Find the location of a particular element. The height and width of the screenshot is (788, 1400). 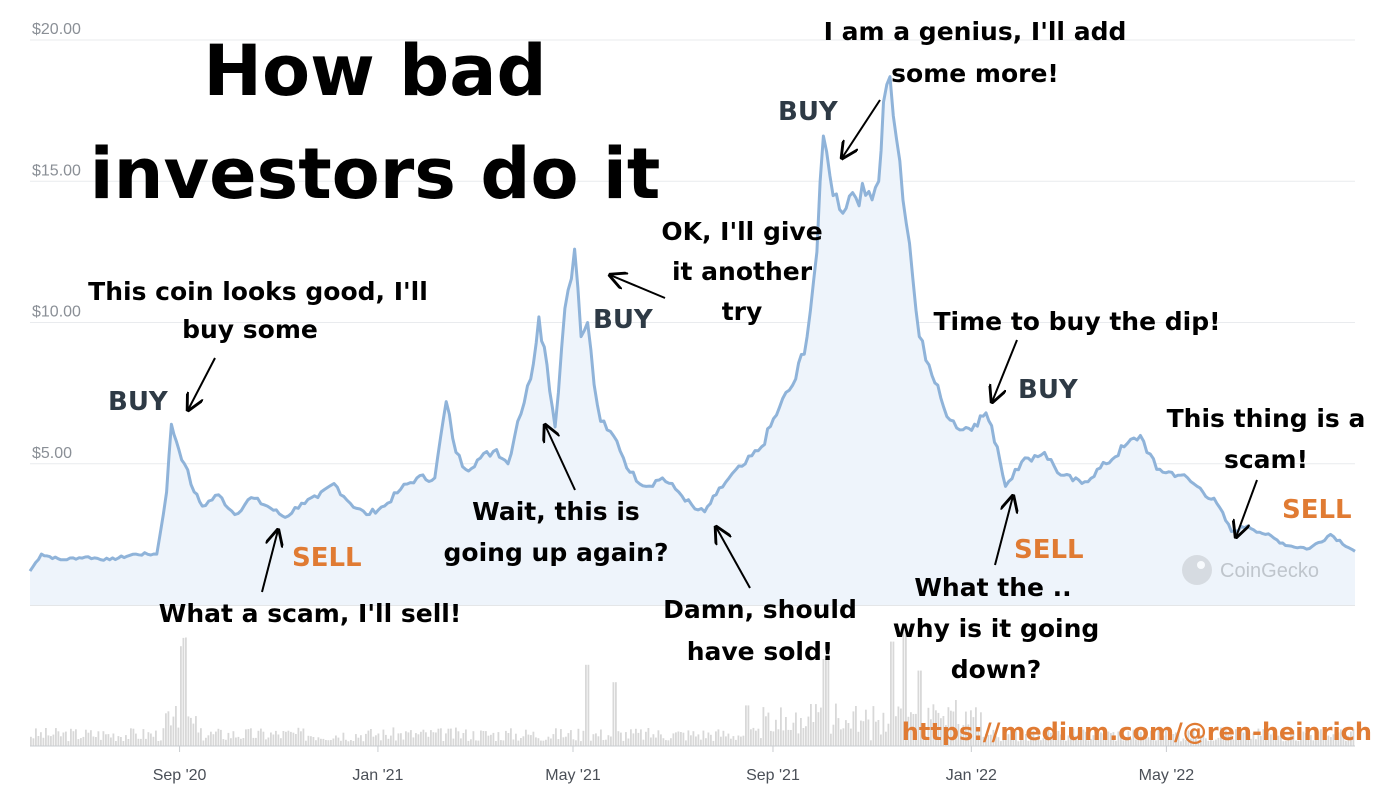

gecko-logo-icon is located at coordinates (1197, 570).